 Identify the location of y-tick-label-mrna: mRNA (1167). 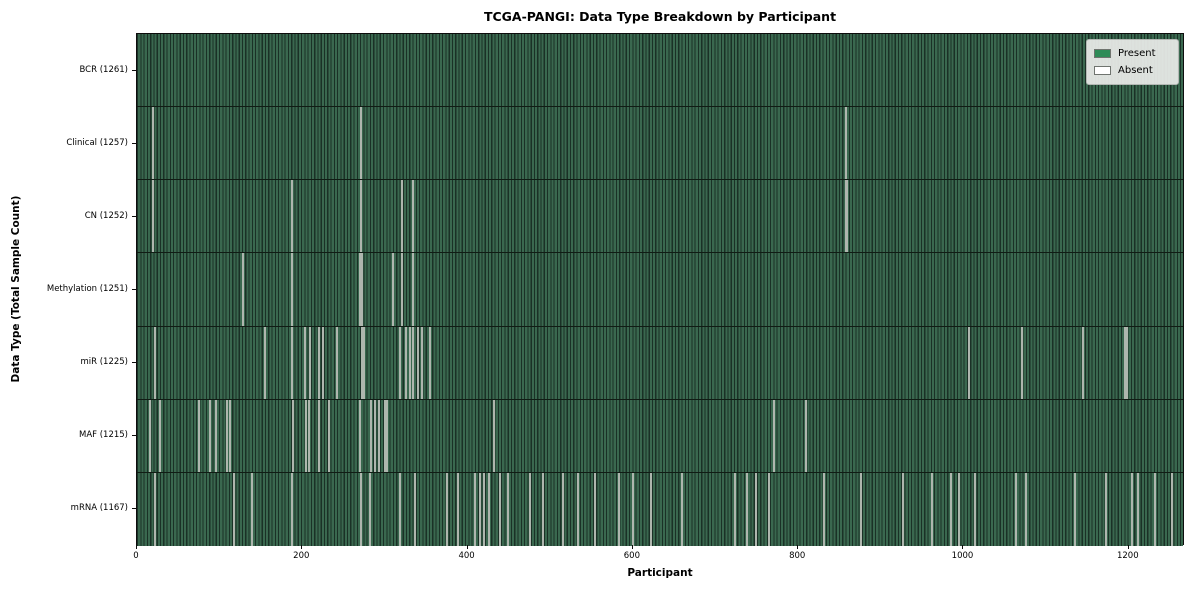
(99, 508).